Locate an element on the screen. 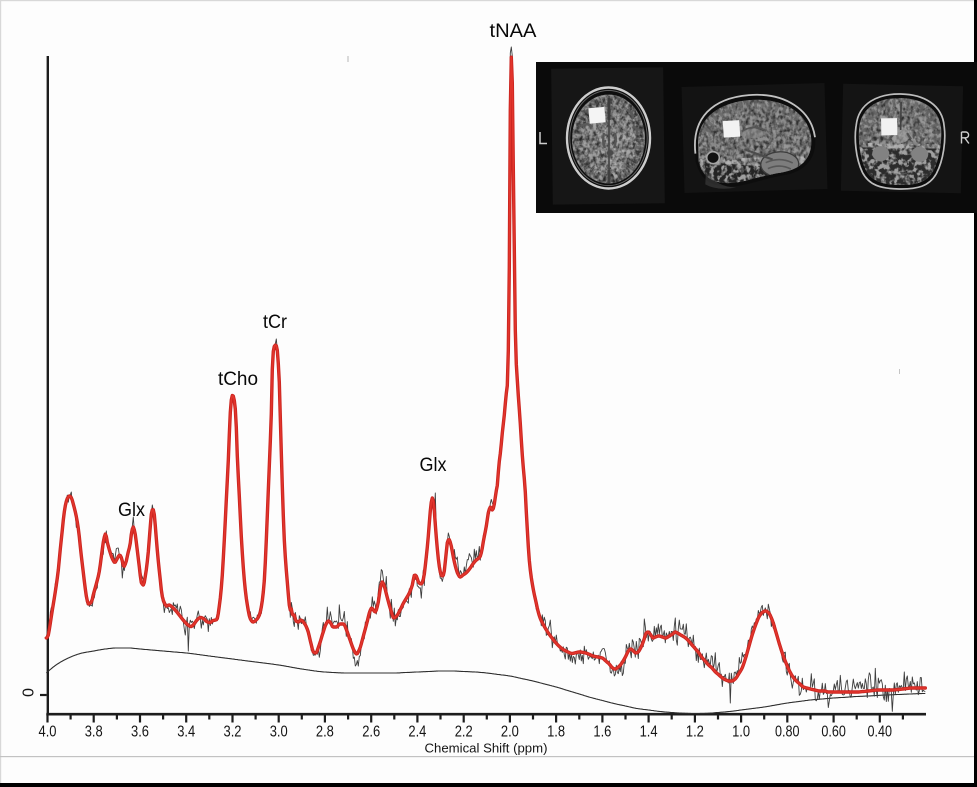  svg-text: 3.0 is located at coordinates (279, 732).